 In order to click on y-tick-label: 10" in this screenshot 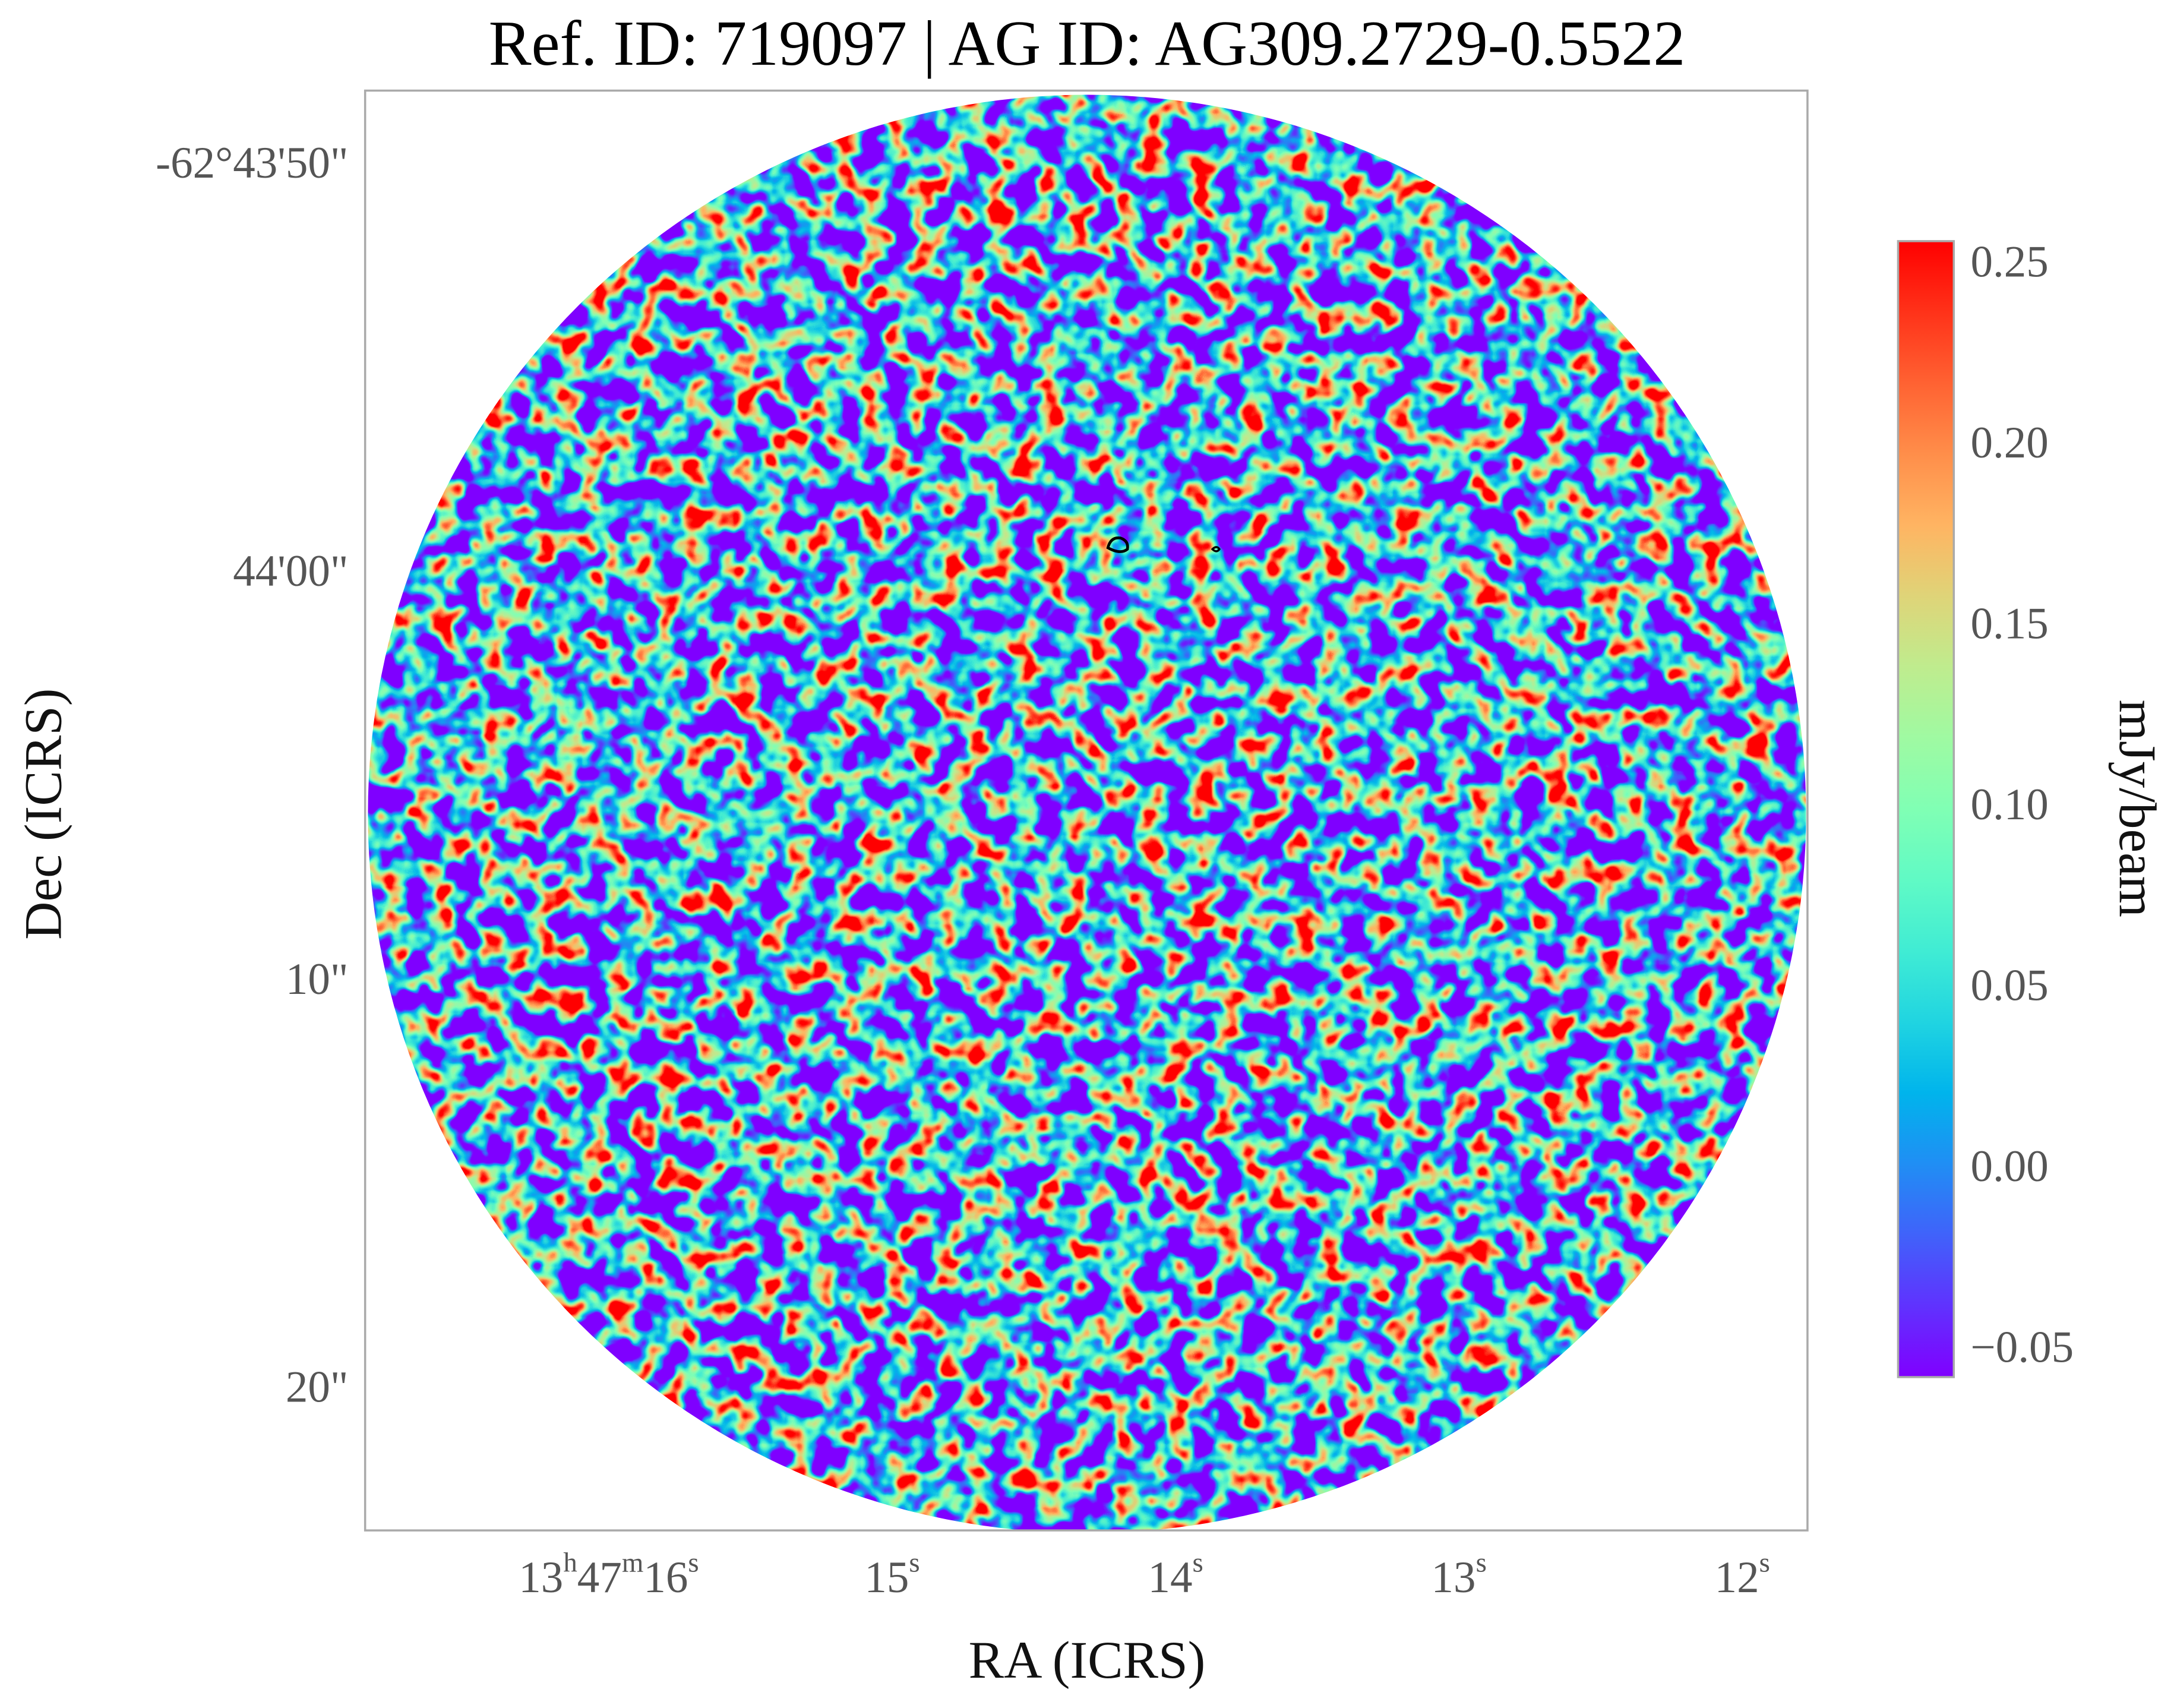, I will do `click(317, 980)`.